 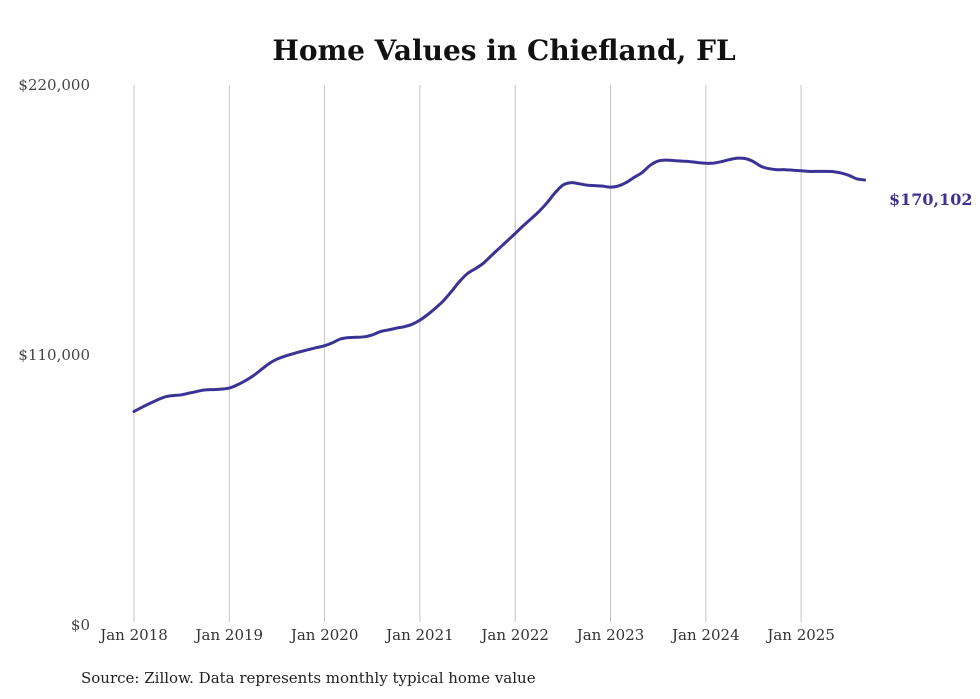 What do you see at coordinates (54, 85) in the screenshot?
I see `y-tick-label: $220,000` at bounding box center [54, 85].